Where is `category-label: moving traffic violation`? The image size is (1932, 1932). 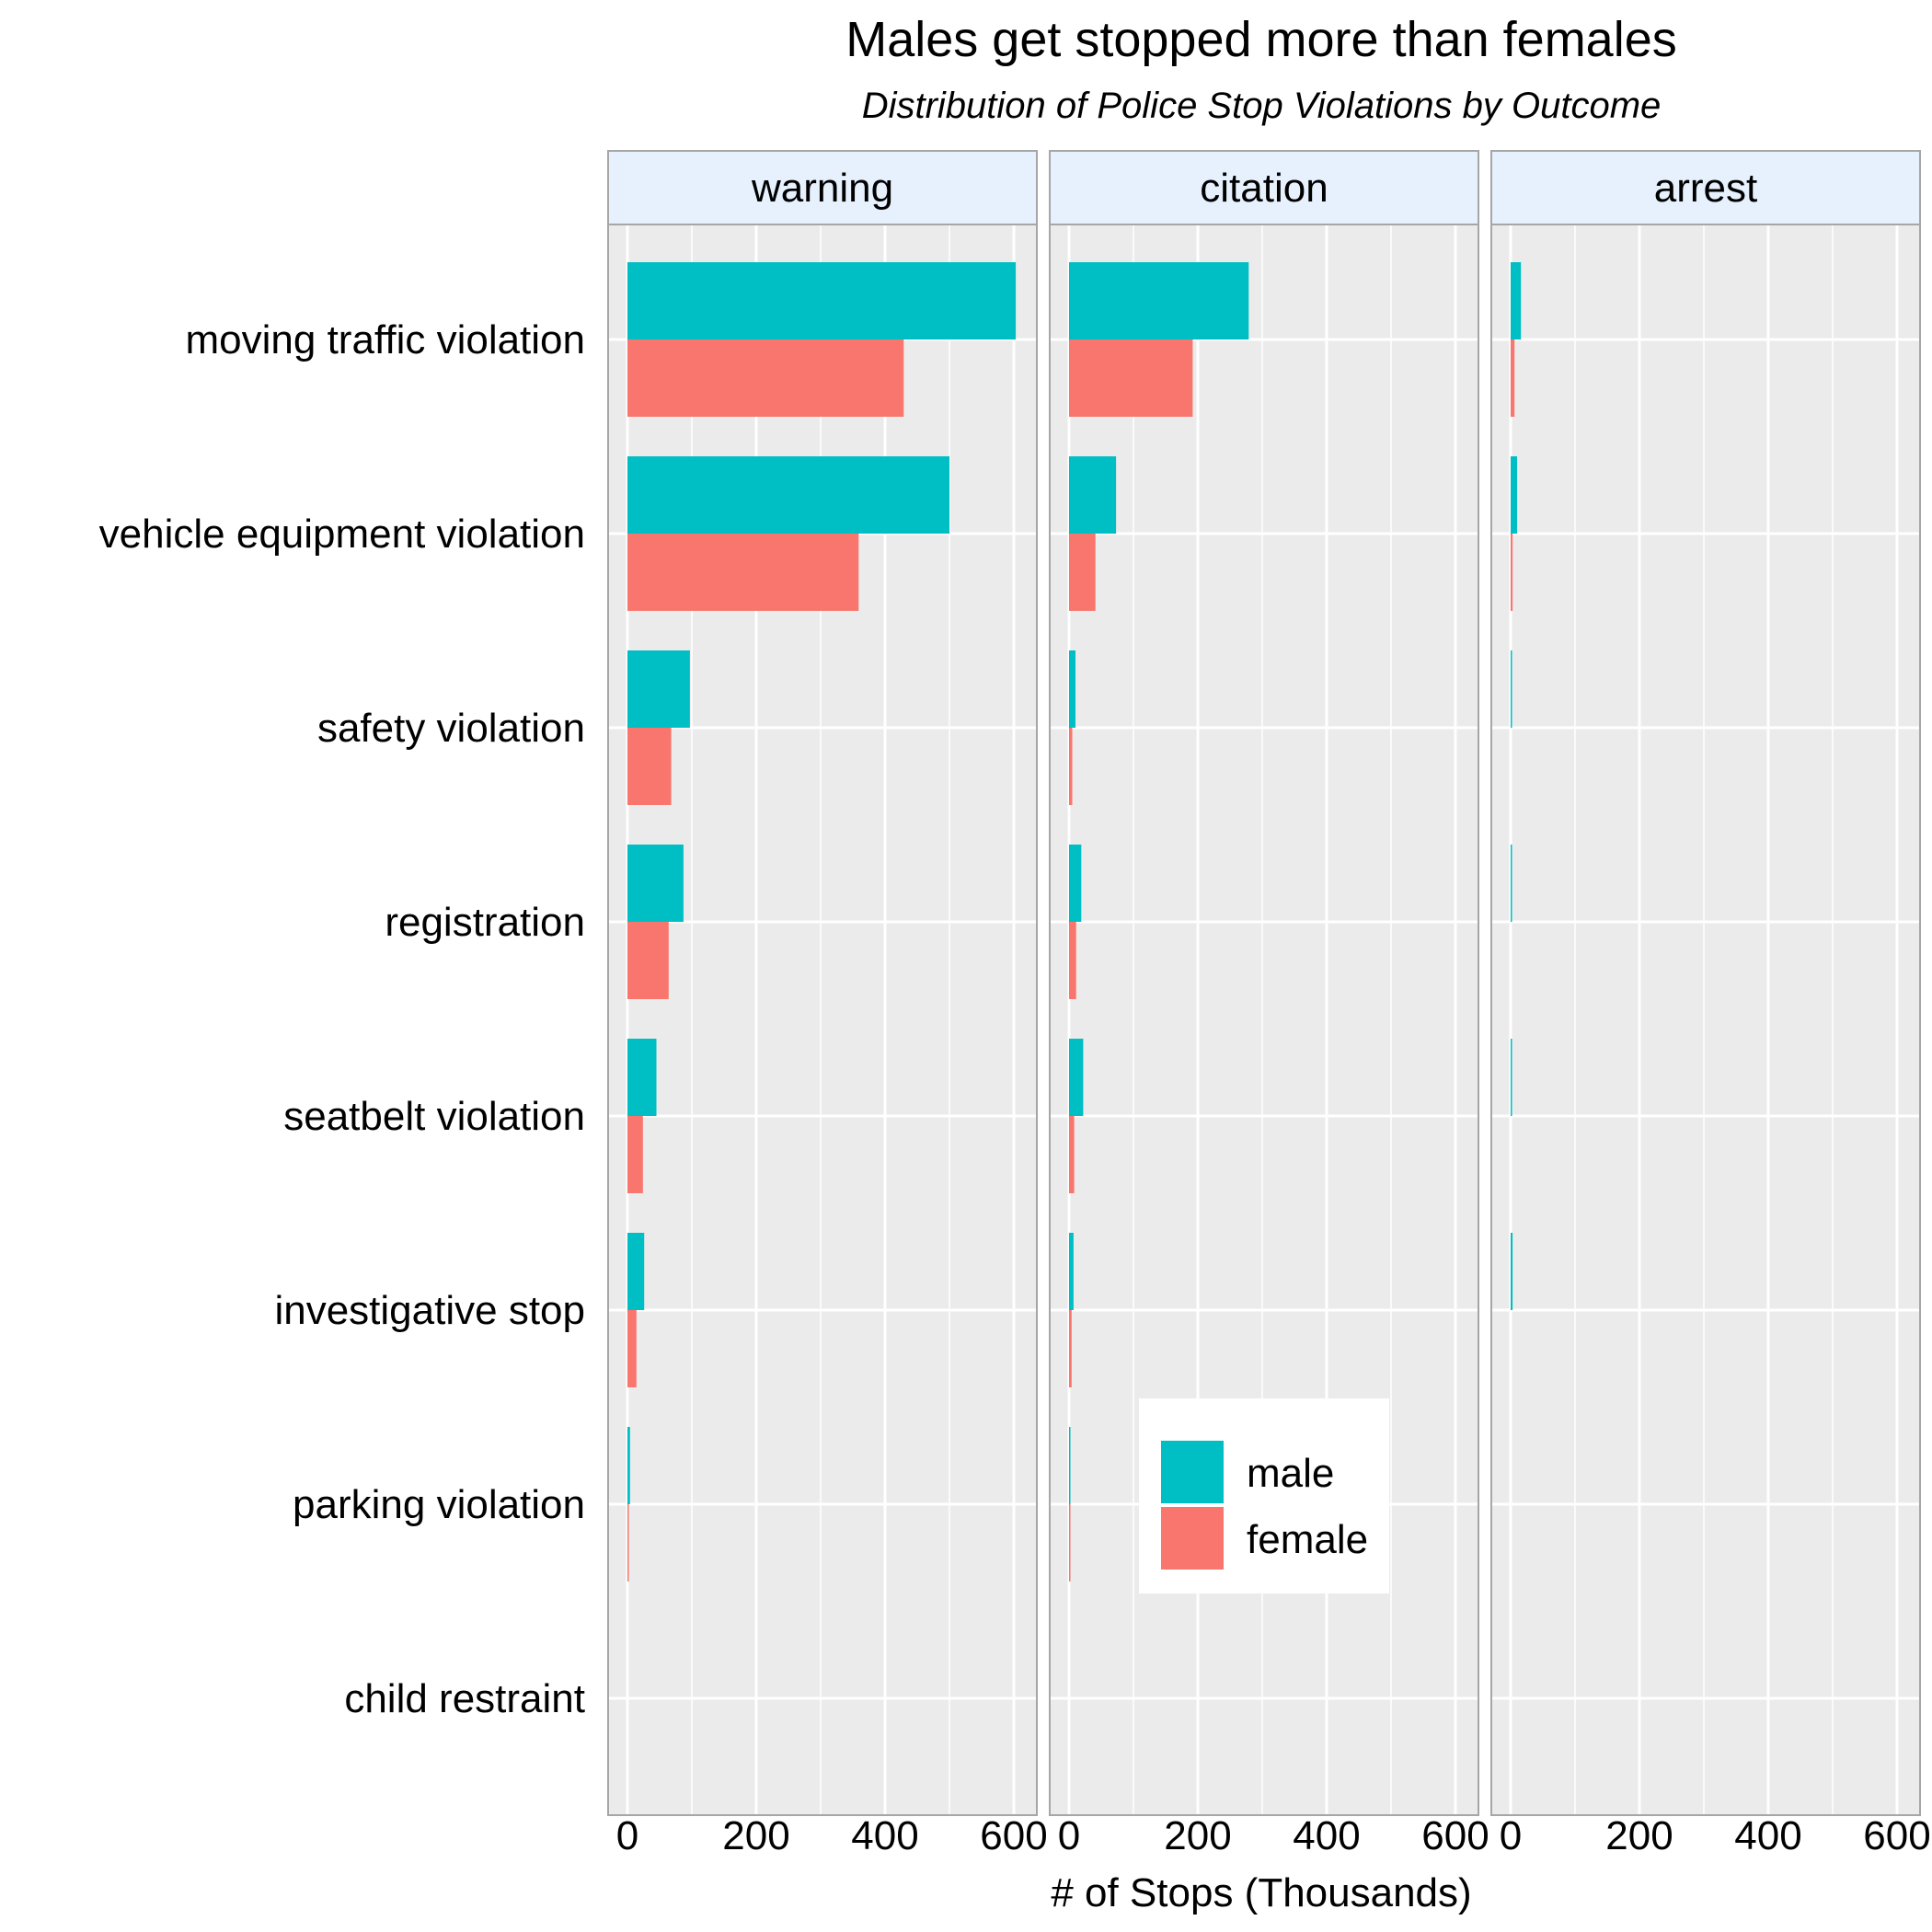 category-label: moving traffic violation is located at coordinates (386, 339).